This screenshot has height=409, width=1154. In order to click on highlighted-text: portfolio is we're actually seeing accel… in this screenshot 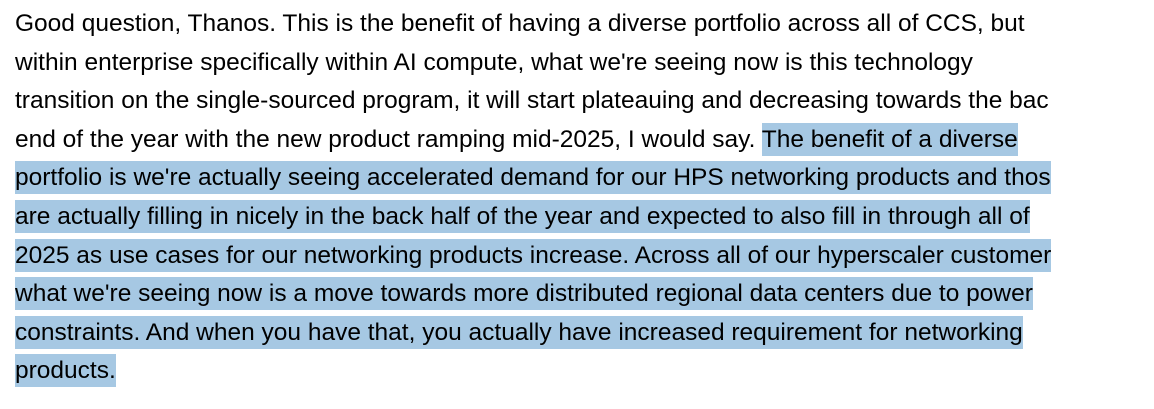, I will do `click(533, 178)`.